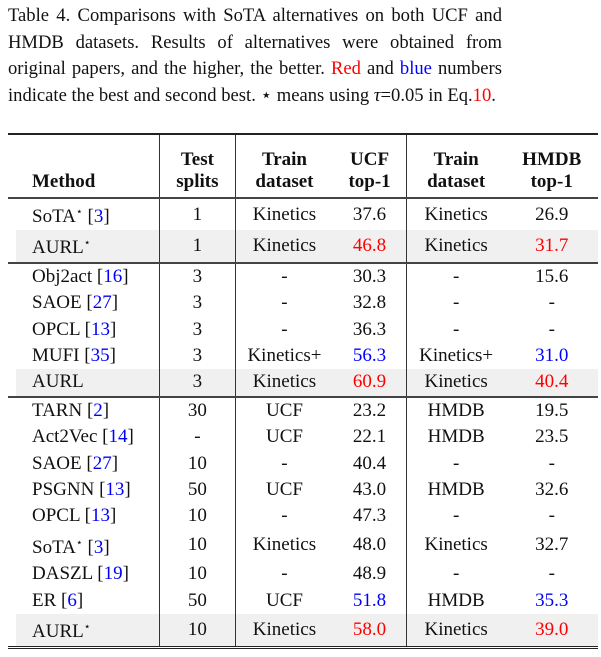 Image resolution: width=601 pixels, height=657 pixels. What do you see at coordinates (98, 410) in the screenshot?
I see `citation-link: 2` at bounding box center [98, 410].